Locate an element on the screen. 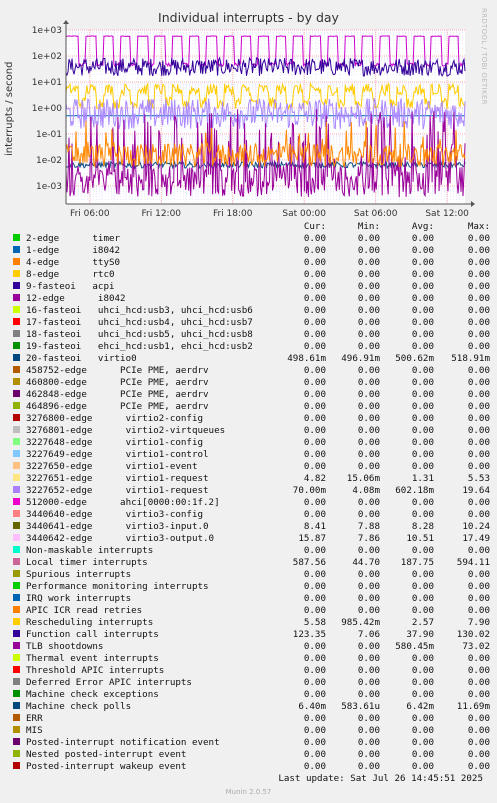 The height and width of the screenshot is (803, 497). legend-label: 512000-edge ahci[0000:00:1f.2] is located at coordinates (123, 502).